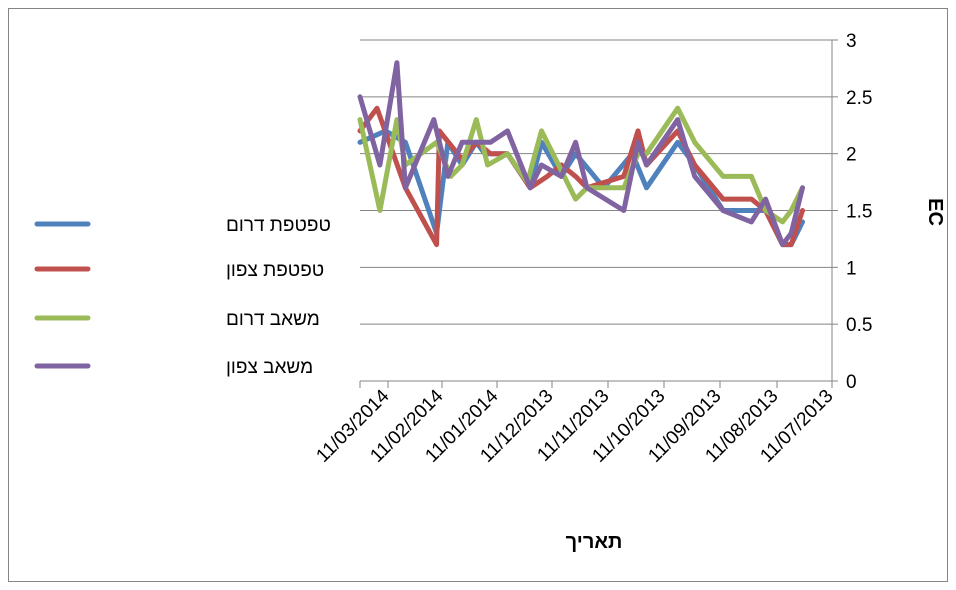  What do you see at coordinates (273, 319) in the screenshot?
I see `legend-label: משאב דרום` at bounding box center [273, 319].